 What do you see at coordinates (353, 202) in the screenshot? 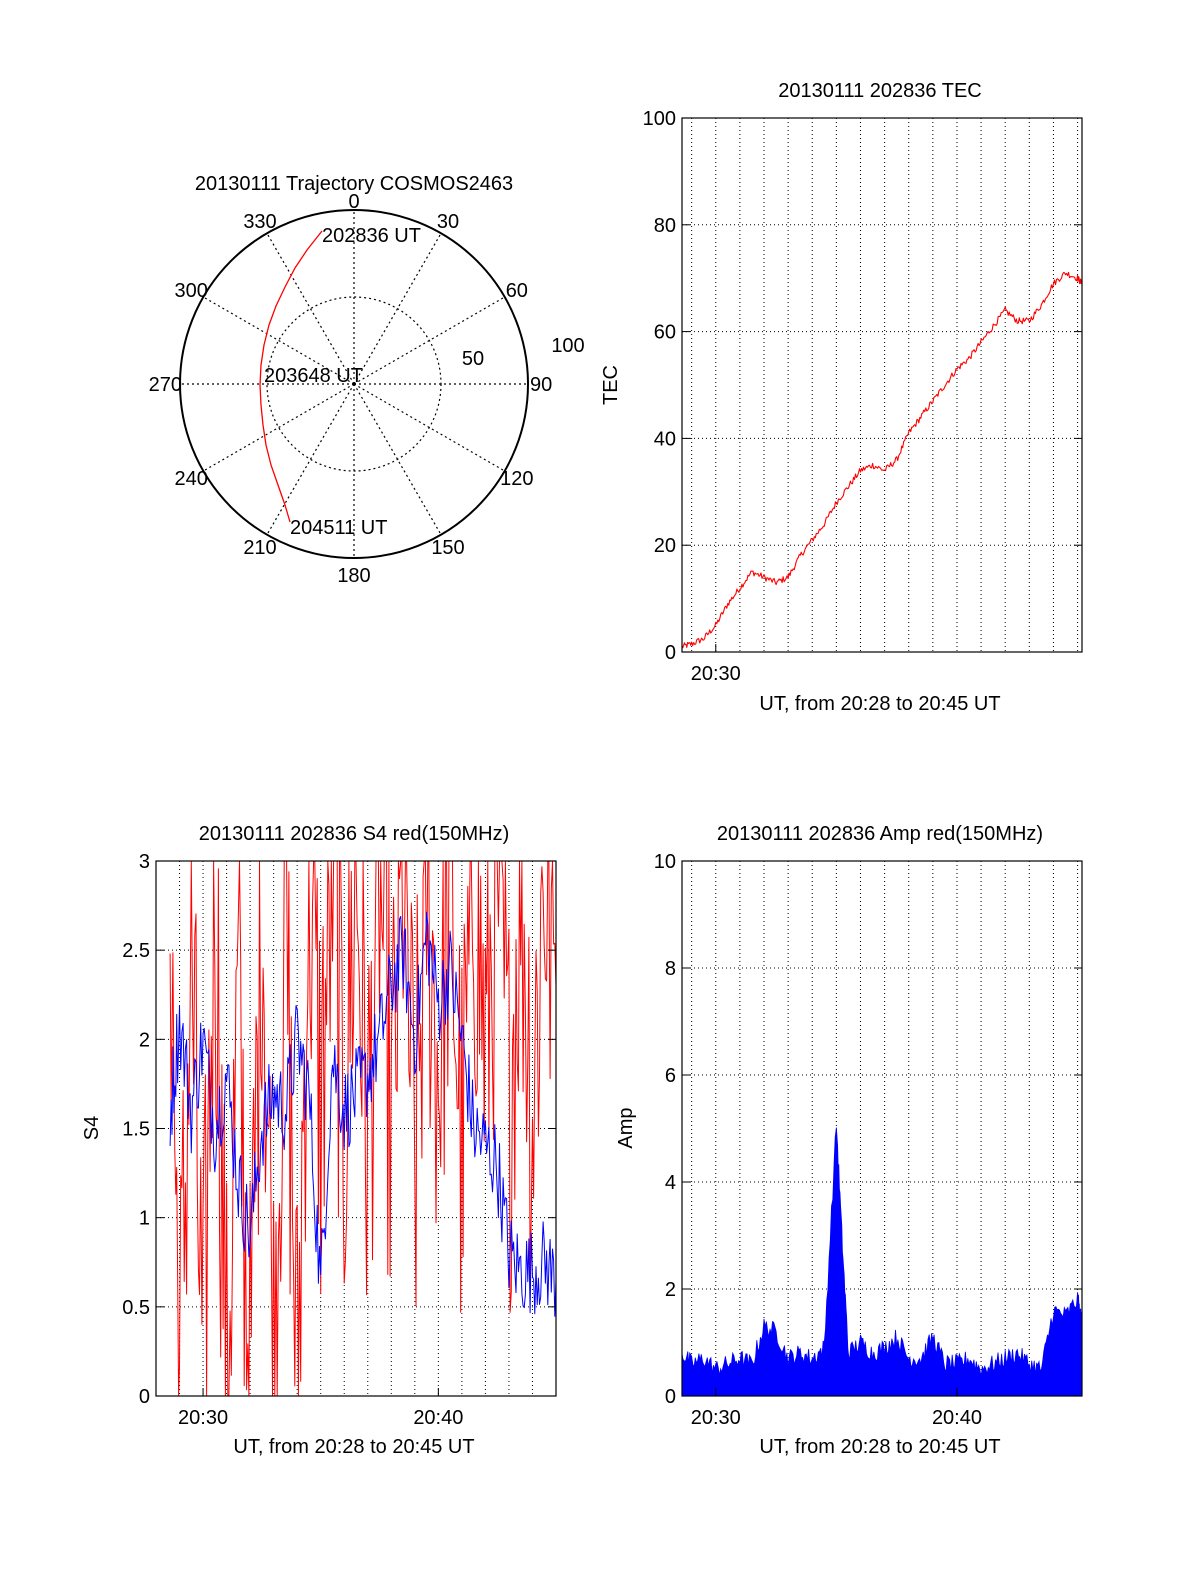
I see `polar-angle-label: 0` at bounding box center [353, 202].